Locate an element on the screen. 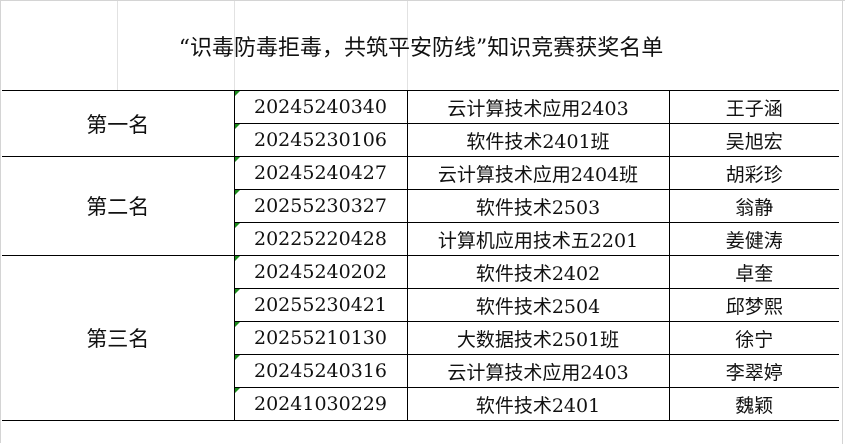 This screenshot has width=845, height=444. name-cell: 吴旭宏 is located at coordinates (753, 140).